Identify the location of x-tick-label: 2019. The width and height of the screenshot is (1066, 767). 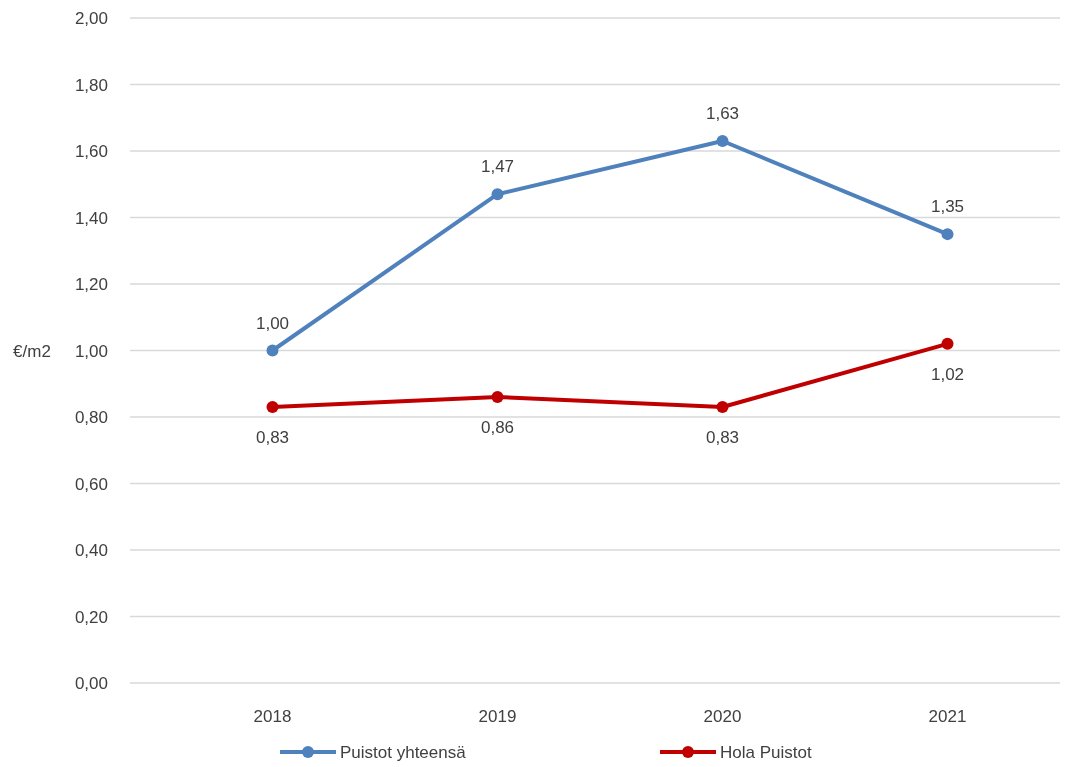
(497, 716).